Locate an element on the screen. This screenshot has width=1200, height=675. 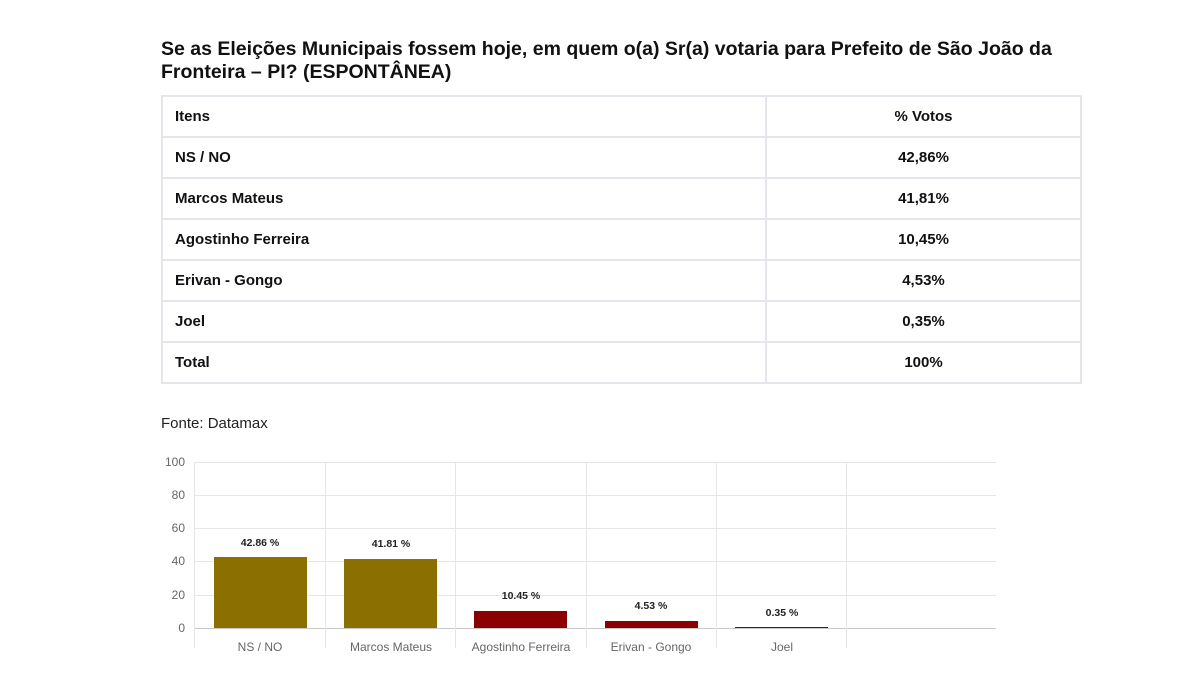
data-label: 41.81 % is located at coordinates (391, 544).